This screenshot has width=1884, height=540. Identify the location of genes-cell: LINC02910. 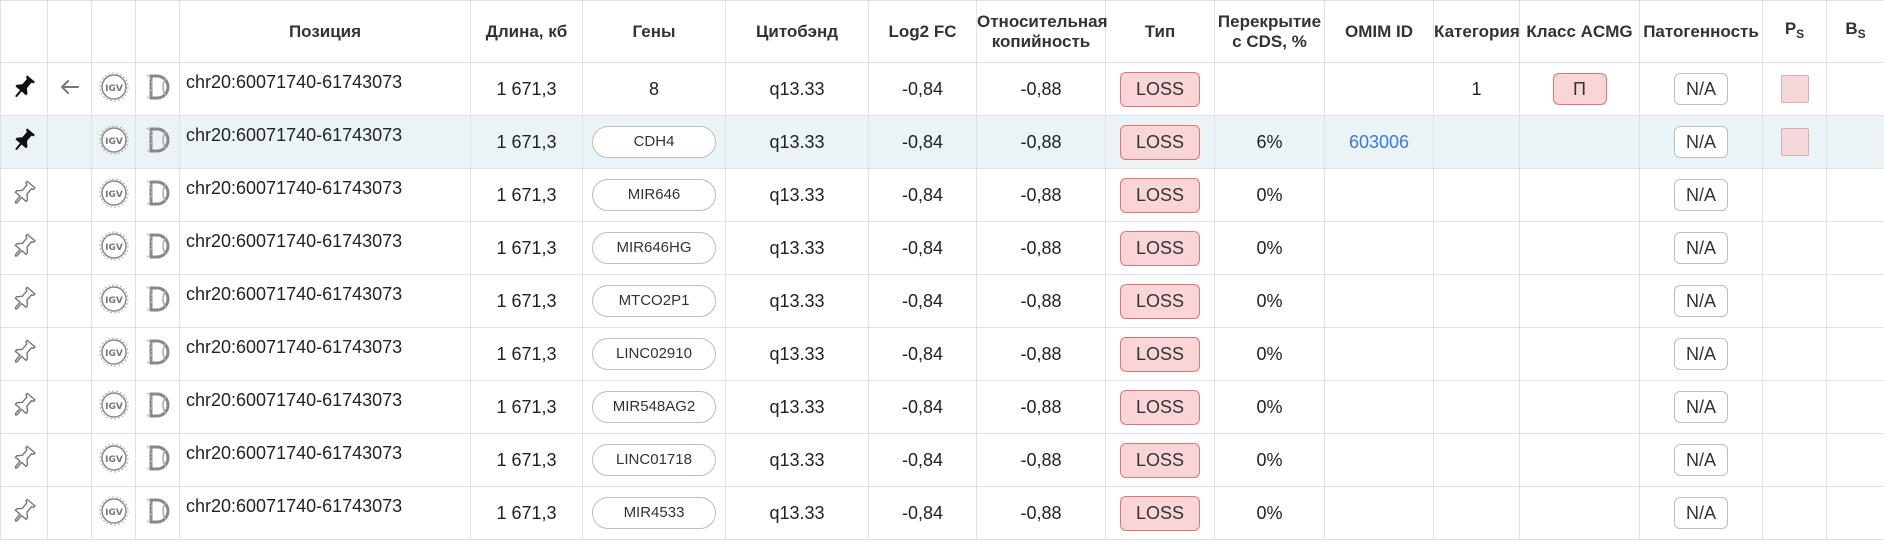
(654, 354).